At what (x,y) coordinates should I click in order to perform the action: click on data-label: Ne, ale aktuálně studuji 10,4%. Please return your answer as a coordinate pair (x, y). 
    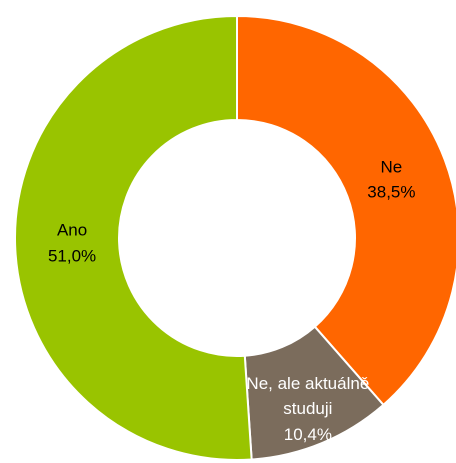
    Looking at the image, I should click on (308, 409).